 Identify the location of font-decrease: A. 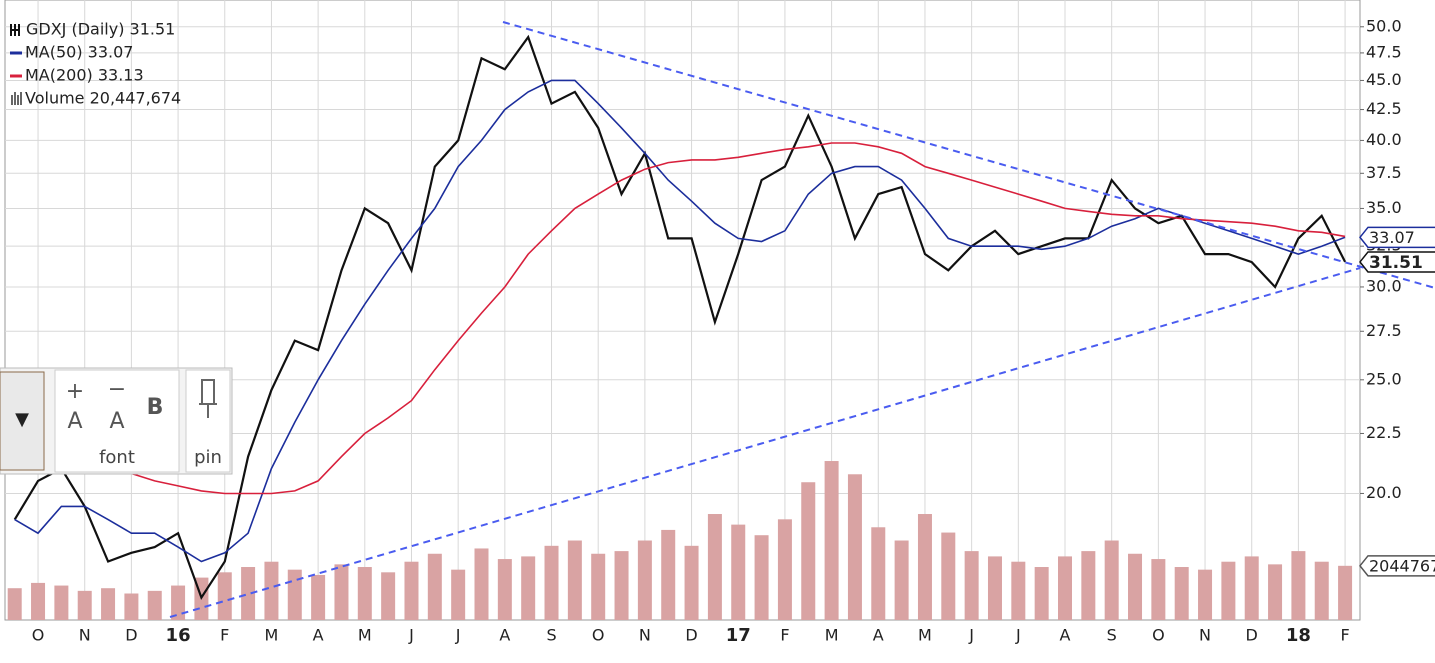
(116, 421).